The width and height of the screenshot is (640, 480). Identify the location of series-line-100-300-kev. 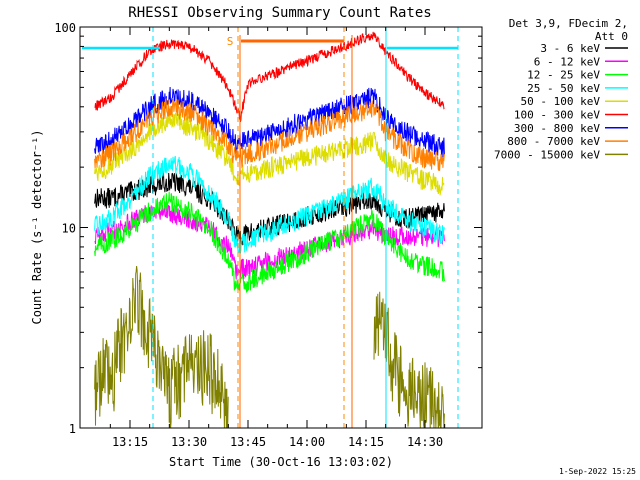
(269, 77).